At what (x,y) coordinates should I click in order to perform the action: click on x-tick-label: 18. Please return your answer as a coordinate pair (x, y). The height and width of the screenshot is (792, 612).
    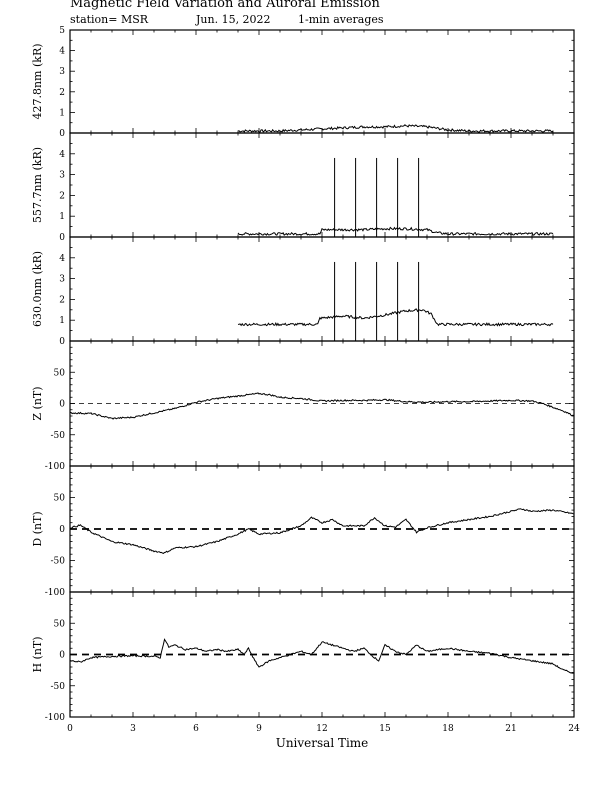
    Looking at the image, I should click on (448, 729).